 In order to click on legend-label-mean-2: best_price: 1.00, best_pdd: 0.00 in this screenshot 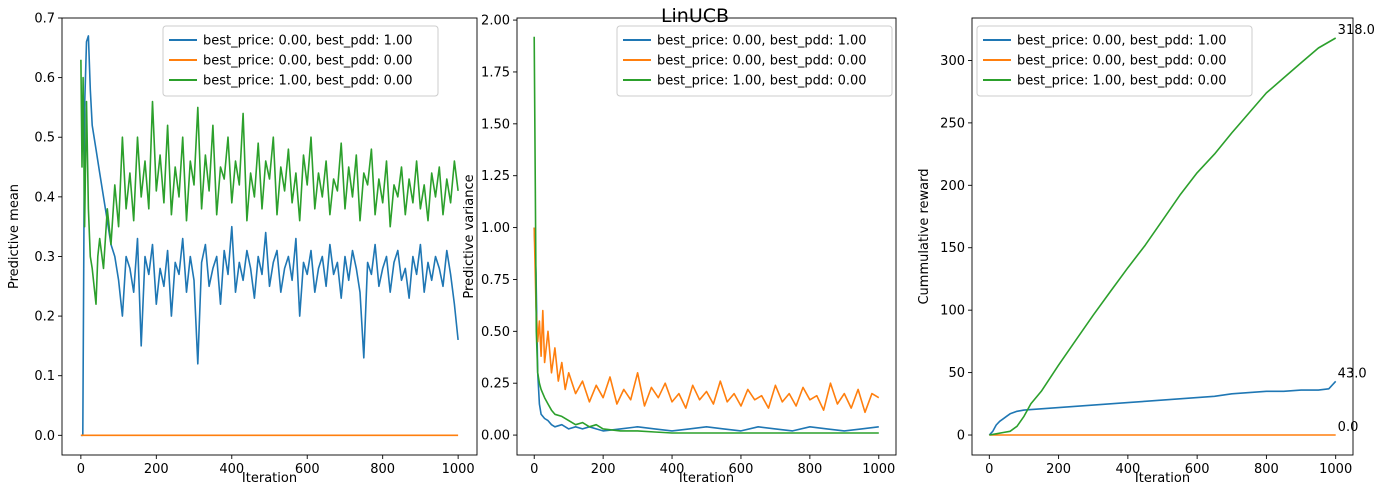, I will do `click(308, 81)`.